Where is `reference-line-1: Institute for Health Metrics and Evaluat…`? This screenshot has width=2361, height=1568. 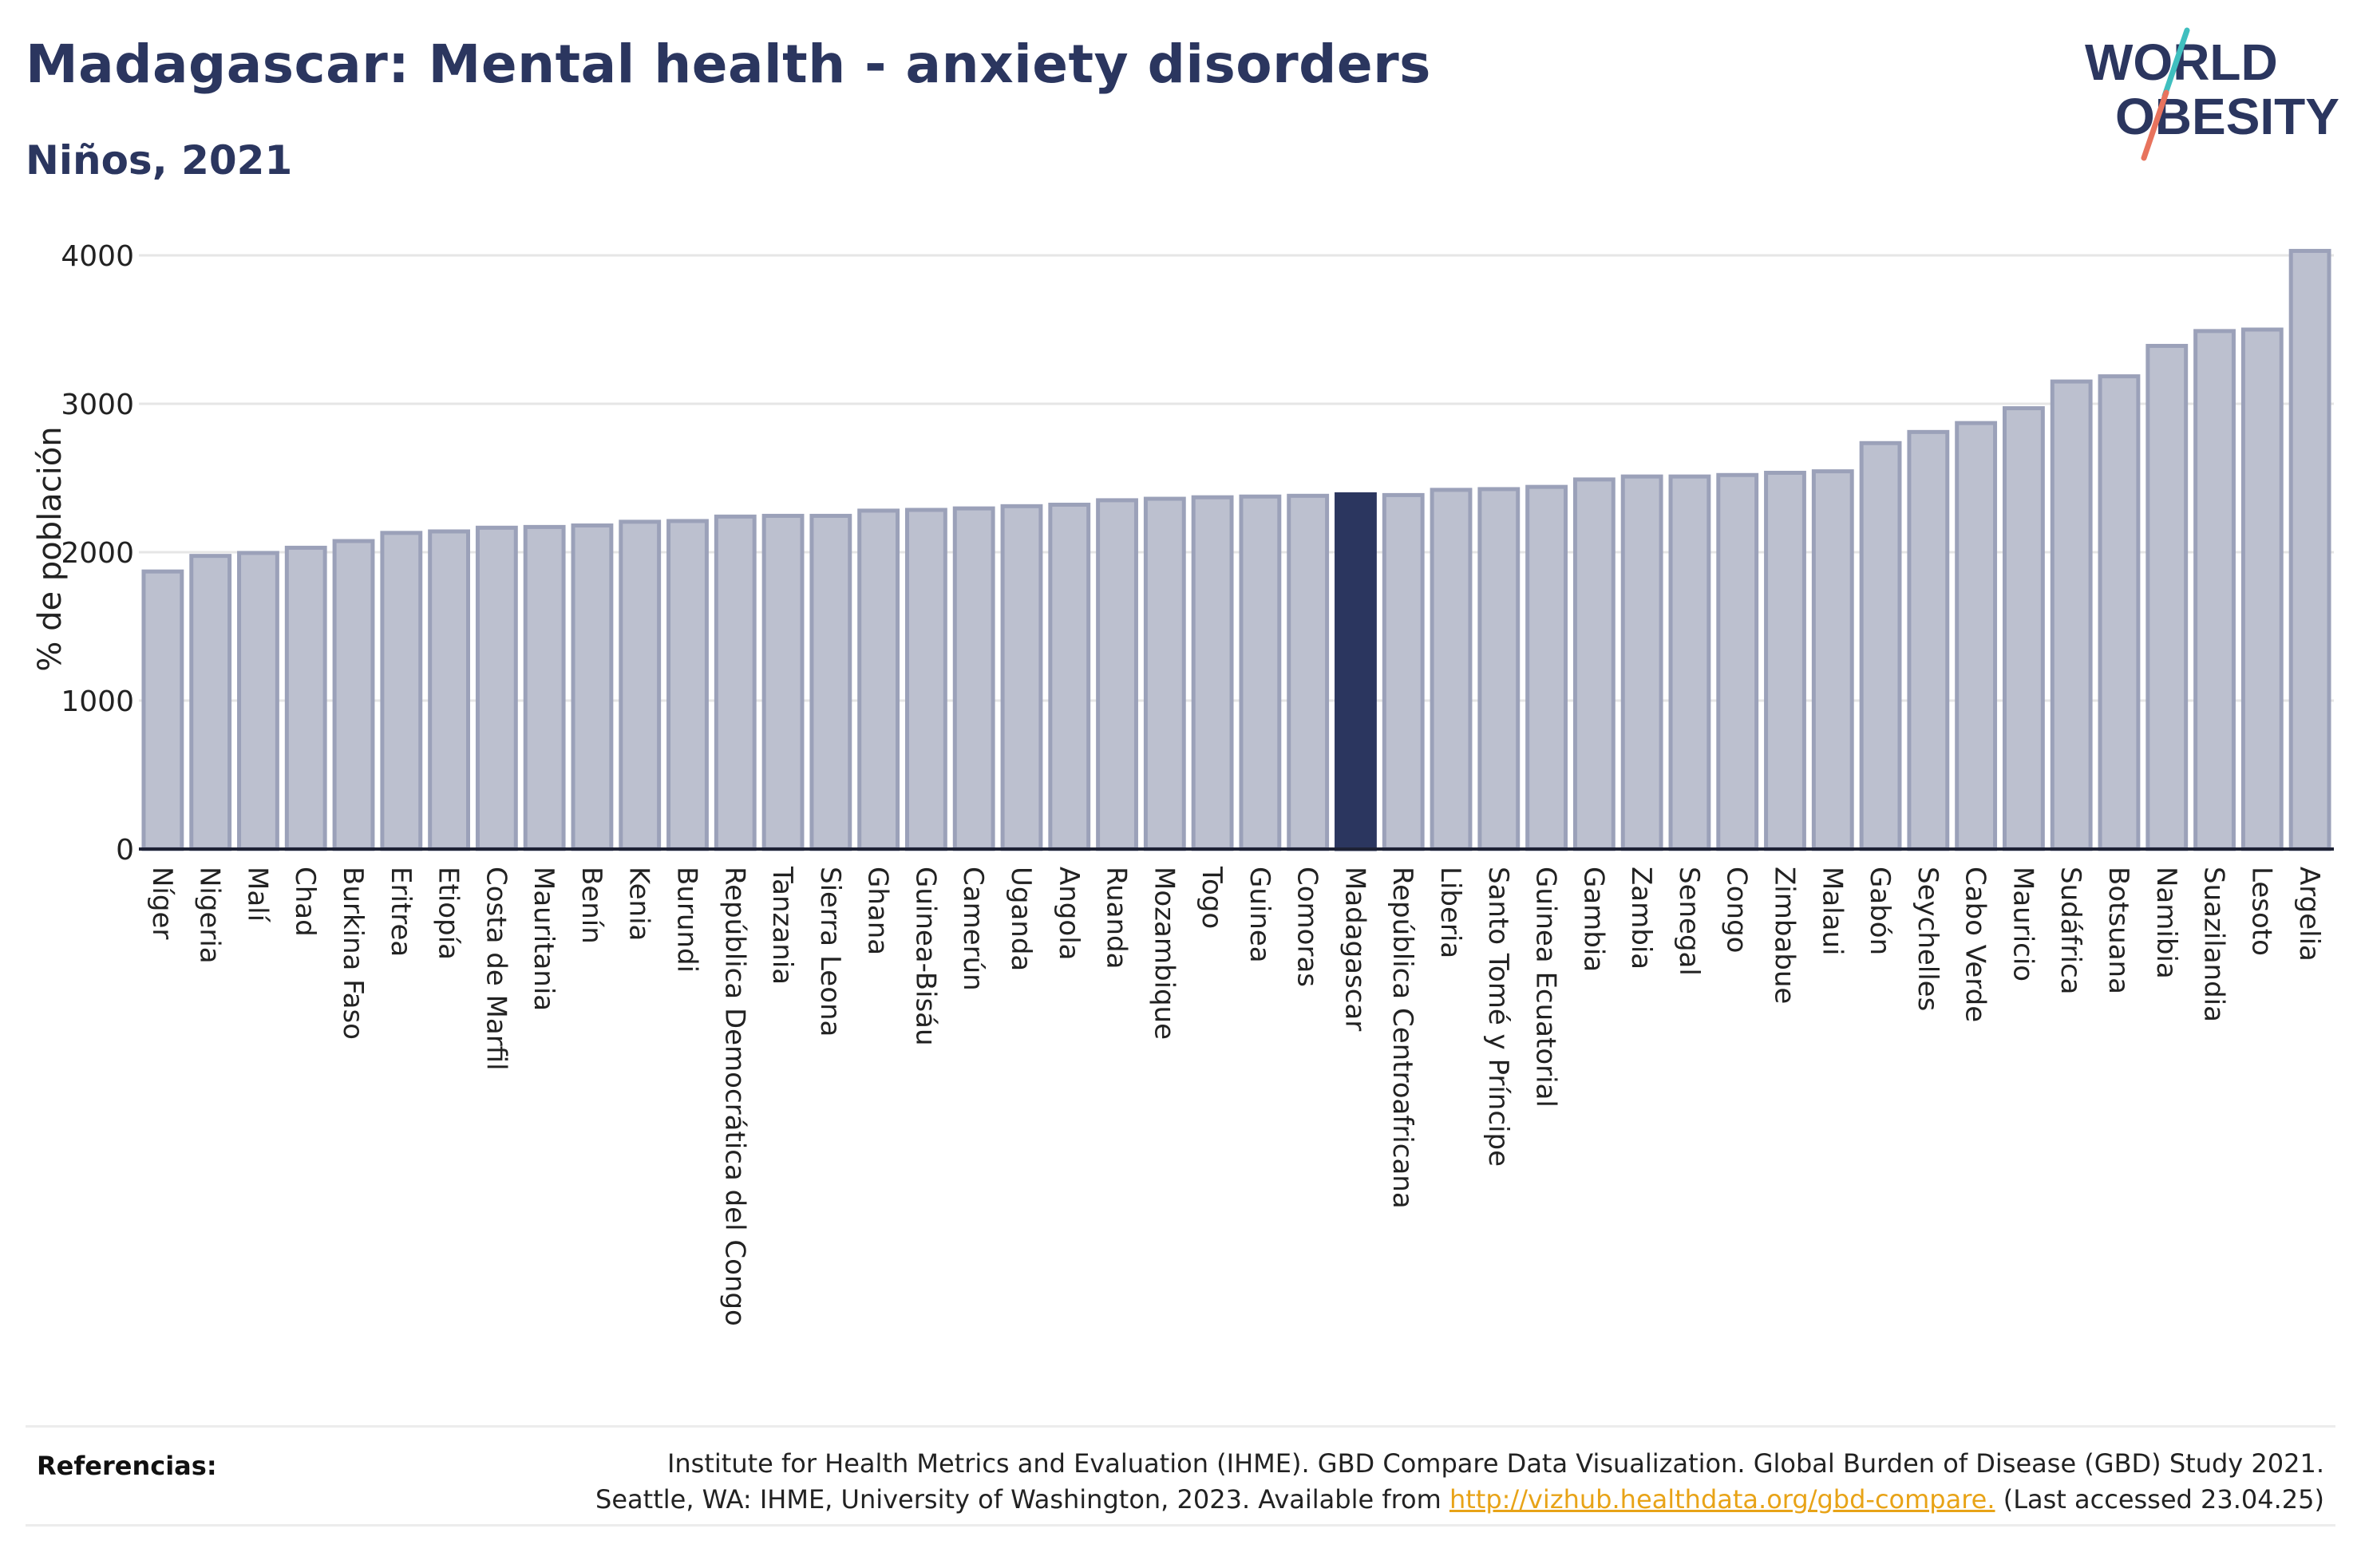 reference-line-1: Institute for Health Metrics and Evaluat… is located at coordinates (1495, 1463).